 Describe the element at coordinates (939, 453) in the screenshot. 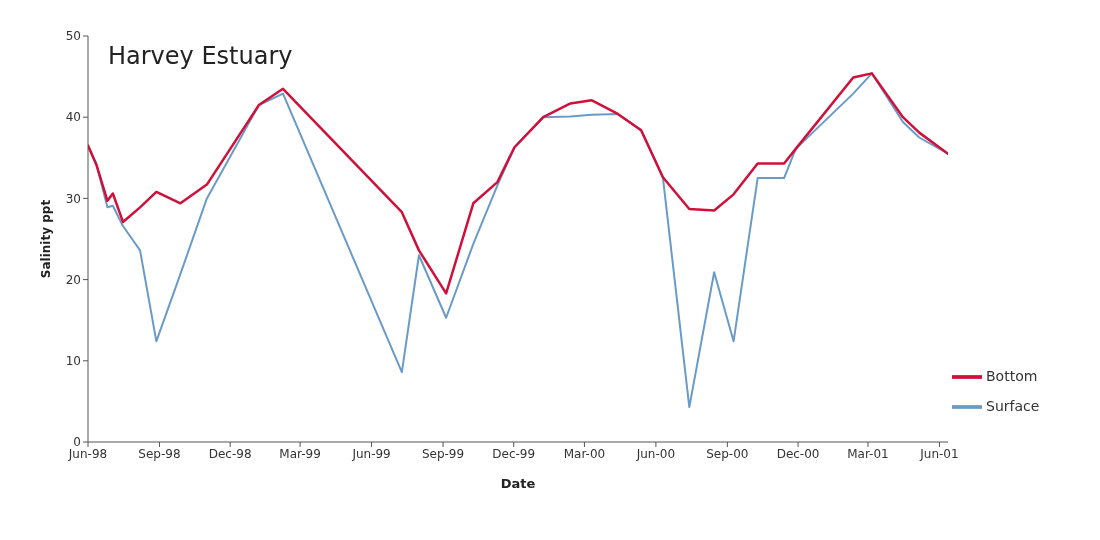

I see `x-tick-label: Jun-01` at that location.